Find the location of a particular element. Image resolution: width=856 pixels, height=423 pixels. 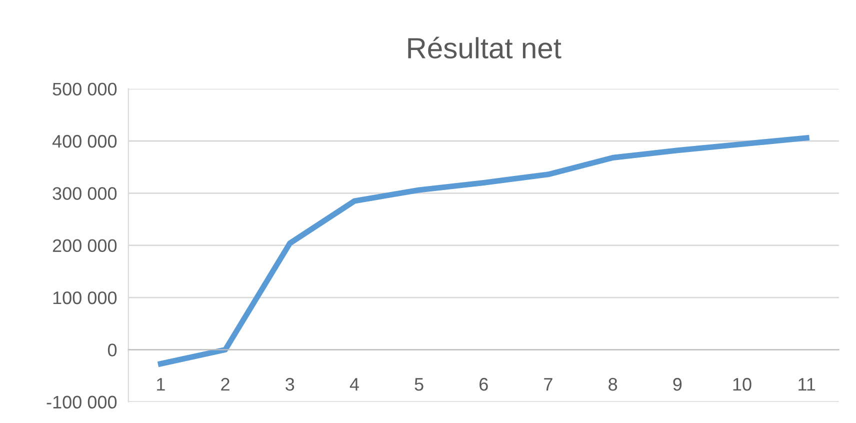

x-tick-label: 5 is located at coordinates (419, 384).